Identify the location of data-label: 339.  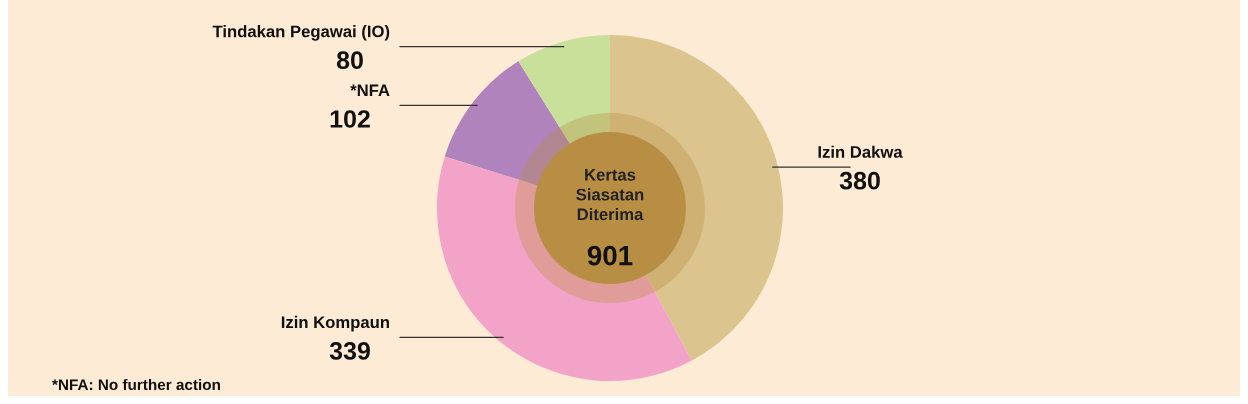
(349, 351).